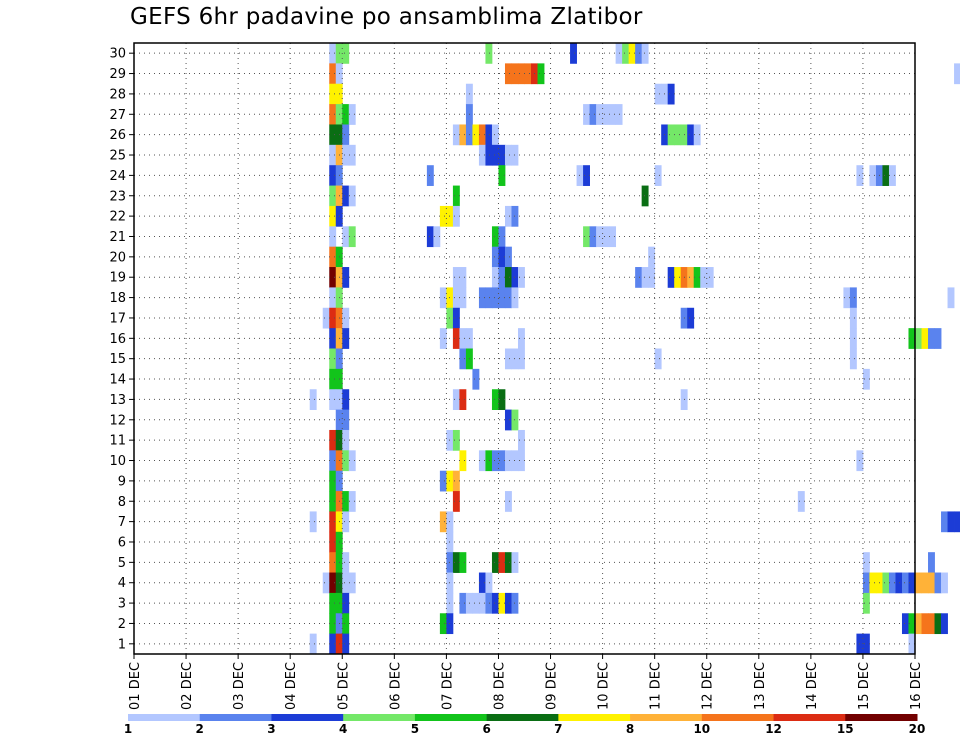  Describe the element at coordinates (604, 686) in the screenshot. I see `x-tick-label: 10 DEC` at that location.